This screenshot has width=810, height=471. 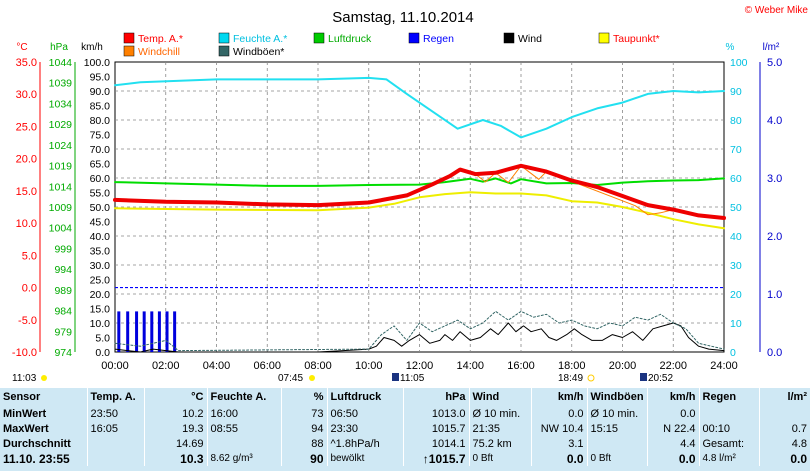 I want to click on series-line-wind, so click(x=419, y=337).